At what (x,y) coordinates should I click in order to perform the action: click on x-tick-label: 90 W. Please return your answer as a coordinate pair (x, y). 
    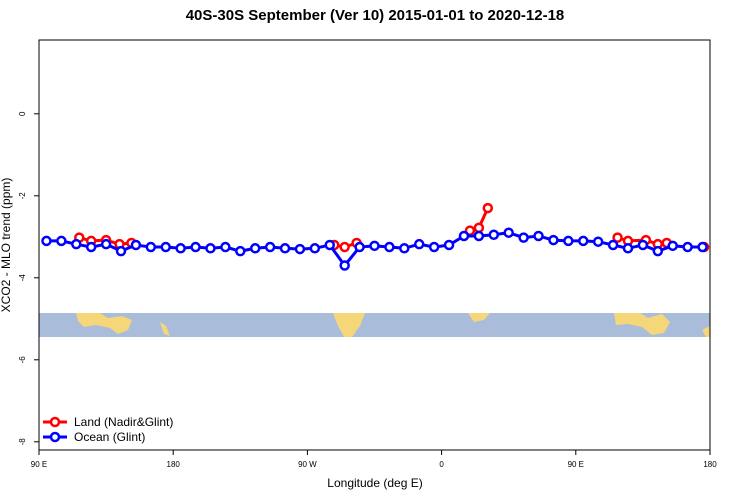
    Looking at the image, I should click on (307, 464).